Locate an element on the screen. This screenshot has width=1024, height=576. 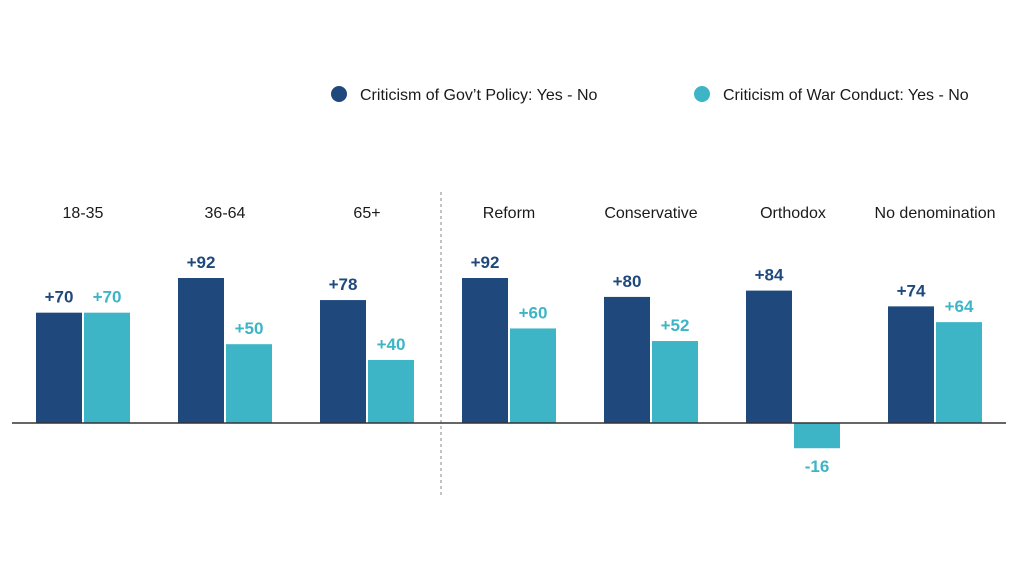
value-label-series1-0: +70 is located at coordinates (107, 297).